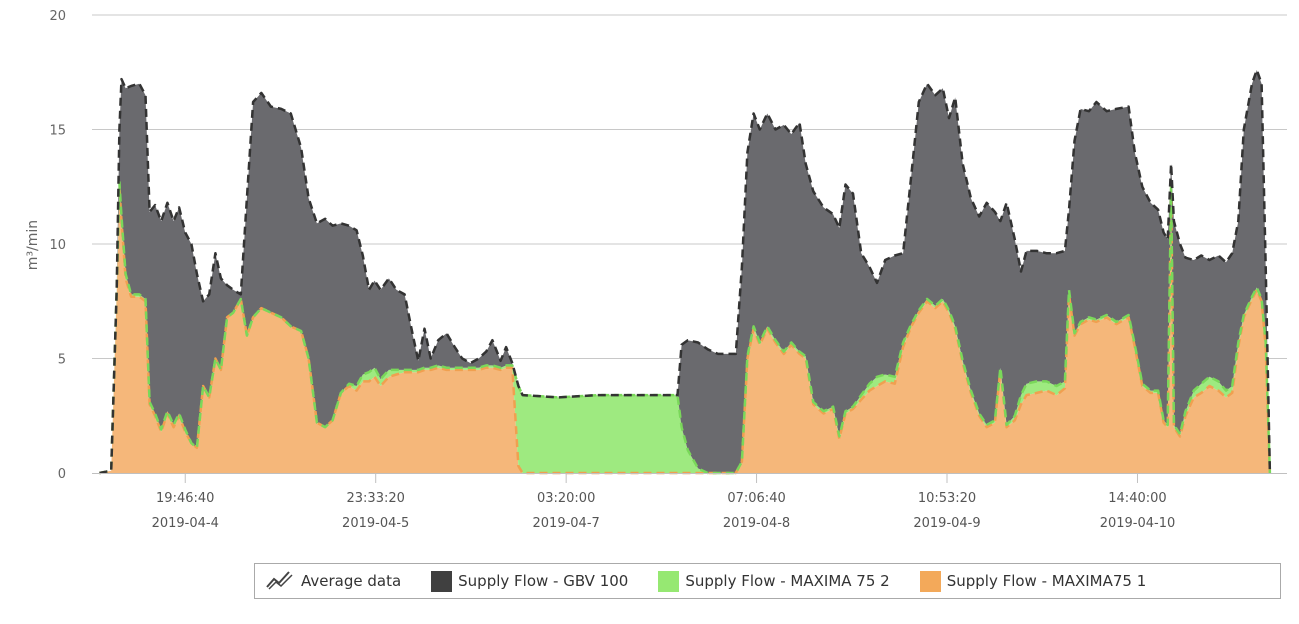 Image resolution: width=1299 pixels, height=624 pixels. Describe the element at coordinates (1138, 523) in the screenshot. I see `x-tick-date: 2019-04-10` at that location.